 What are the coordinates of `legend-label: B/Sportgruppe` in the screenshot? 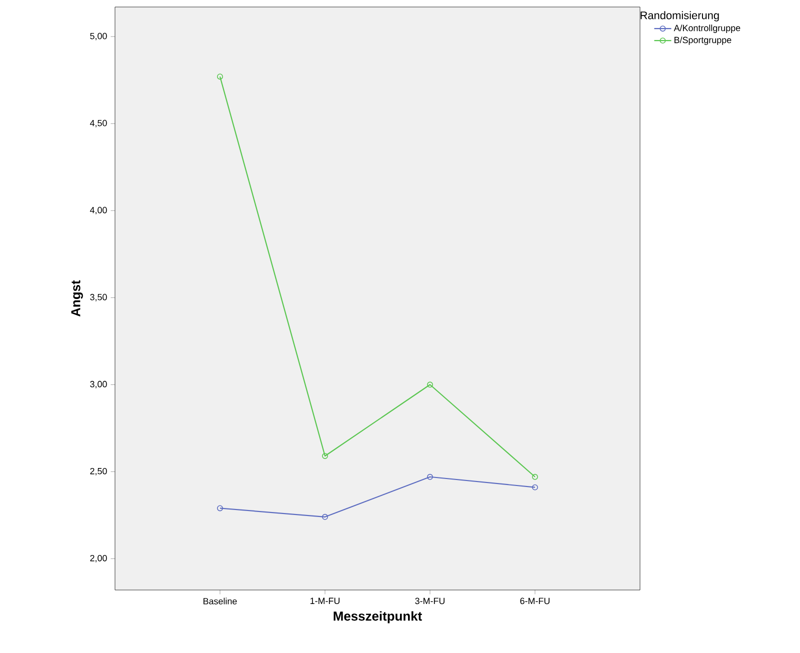 It's located at (703, 40).